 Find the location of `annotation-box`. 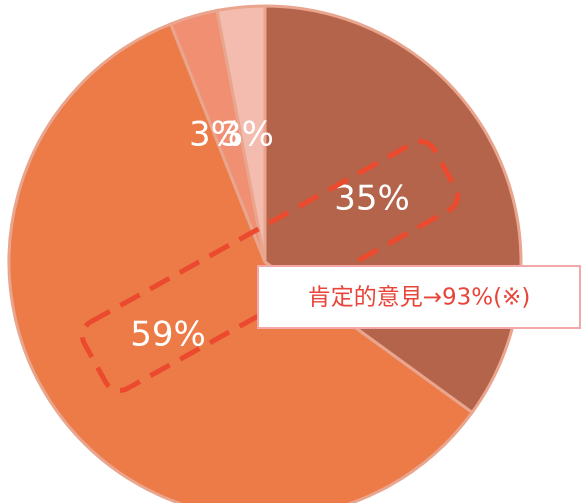

annotation-box is located at coordinates (419, 297).